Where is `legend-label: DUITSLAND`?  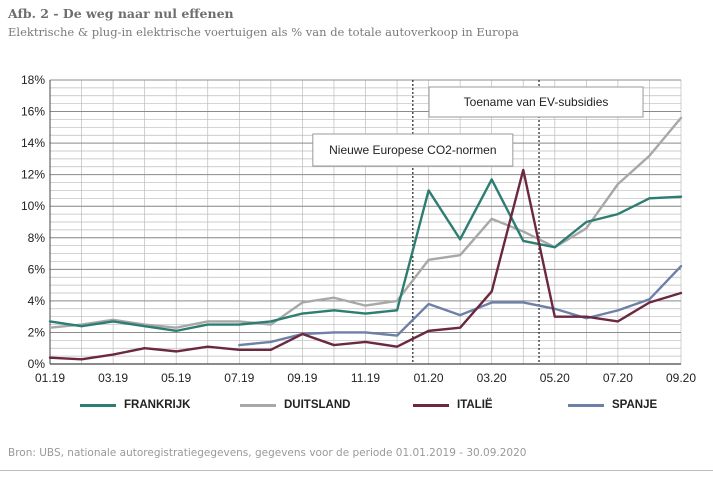 legend-label: DUITSLAND is located at coordinates (317, 405).